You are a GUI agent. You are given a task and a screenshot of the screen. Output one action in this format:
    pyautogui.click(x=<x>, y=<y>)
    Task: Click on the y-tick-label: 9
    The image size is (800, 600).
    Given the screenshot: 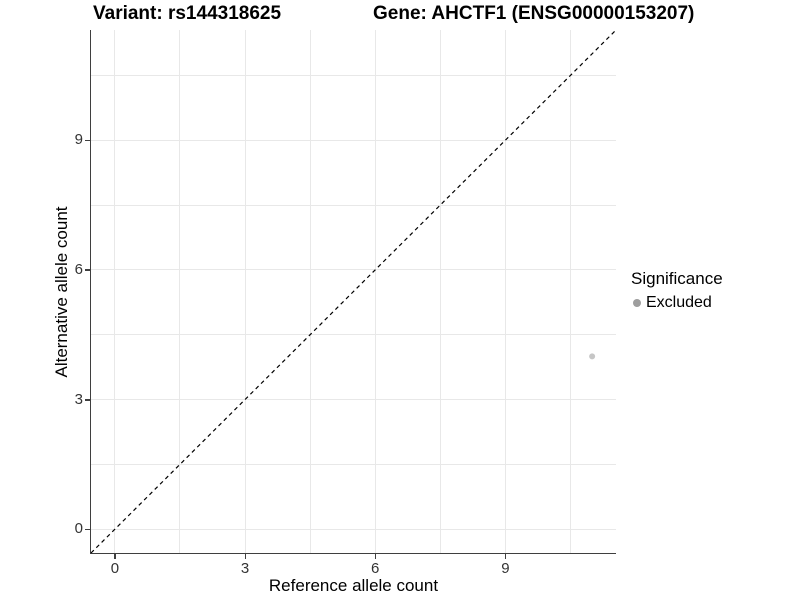 What is the action you would take?
    pyautogui.click(x=78, y=140)
    